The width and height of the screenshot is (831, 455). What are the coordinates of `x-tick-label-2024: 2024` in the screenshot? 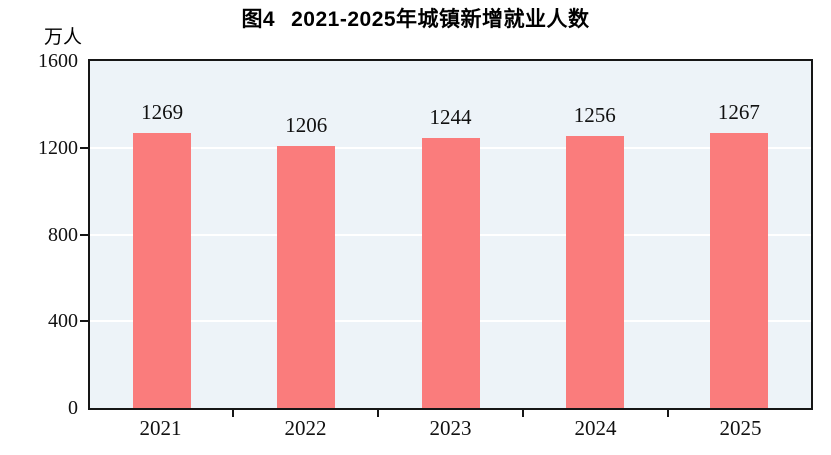 It's located at (595, 428).